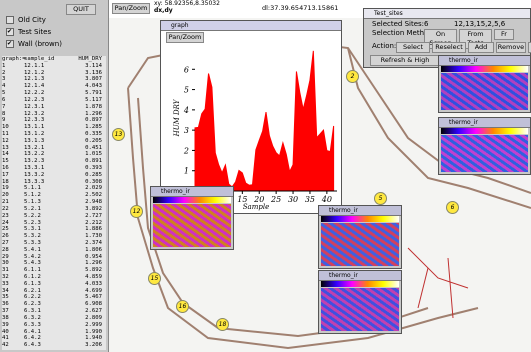  What do you see at coordinates (93, 304) in the screenshot?
I see `table-cell: 6.908` at bounding box center [93, 304].